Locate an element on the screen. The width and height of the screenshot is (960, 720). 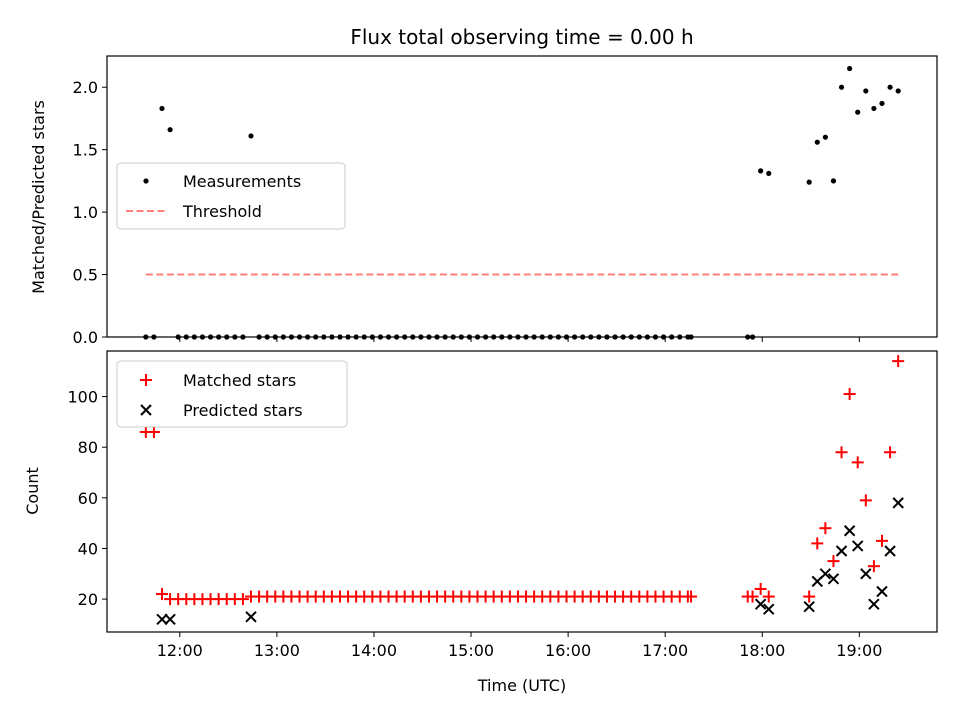
legend-matched-label: Matched stars is located at coordinates (239, 380).